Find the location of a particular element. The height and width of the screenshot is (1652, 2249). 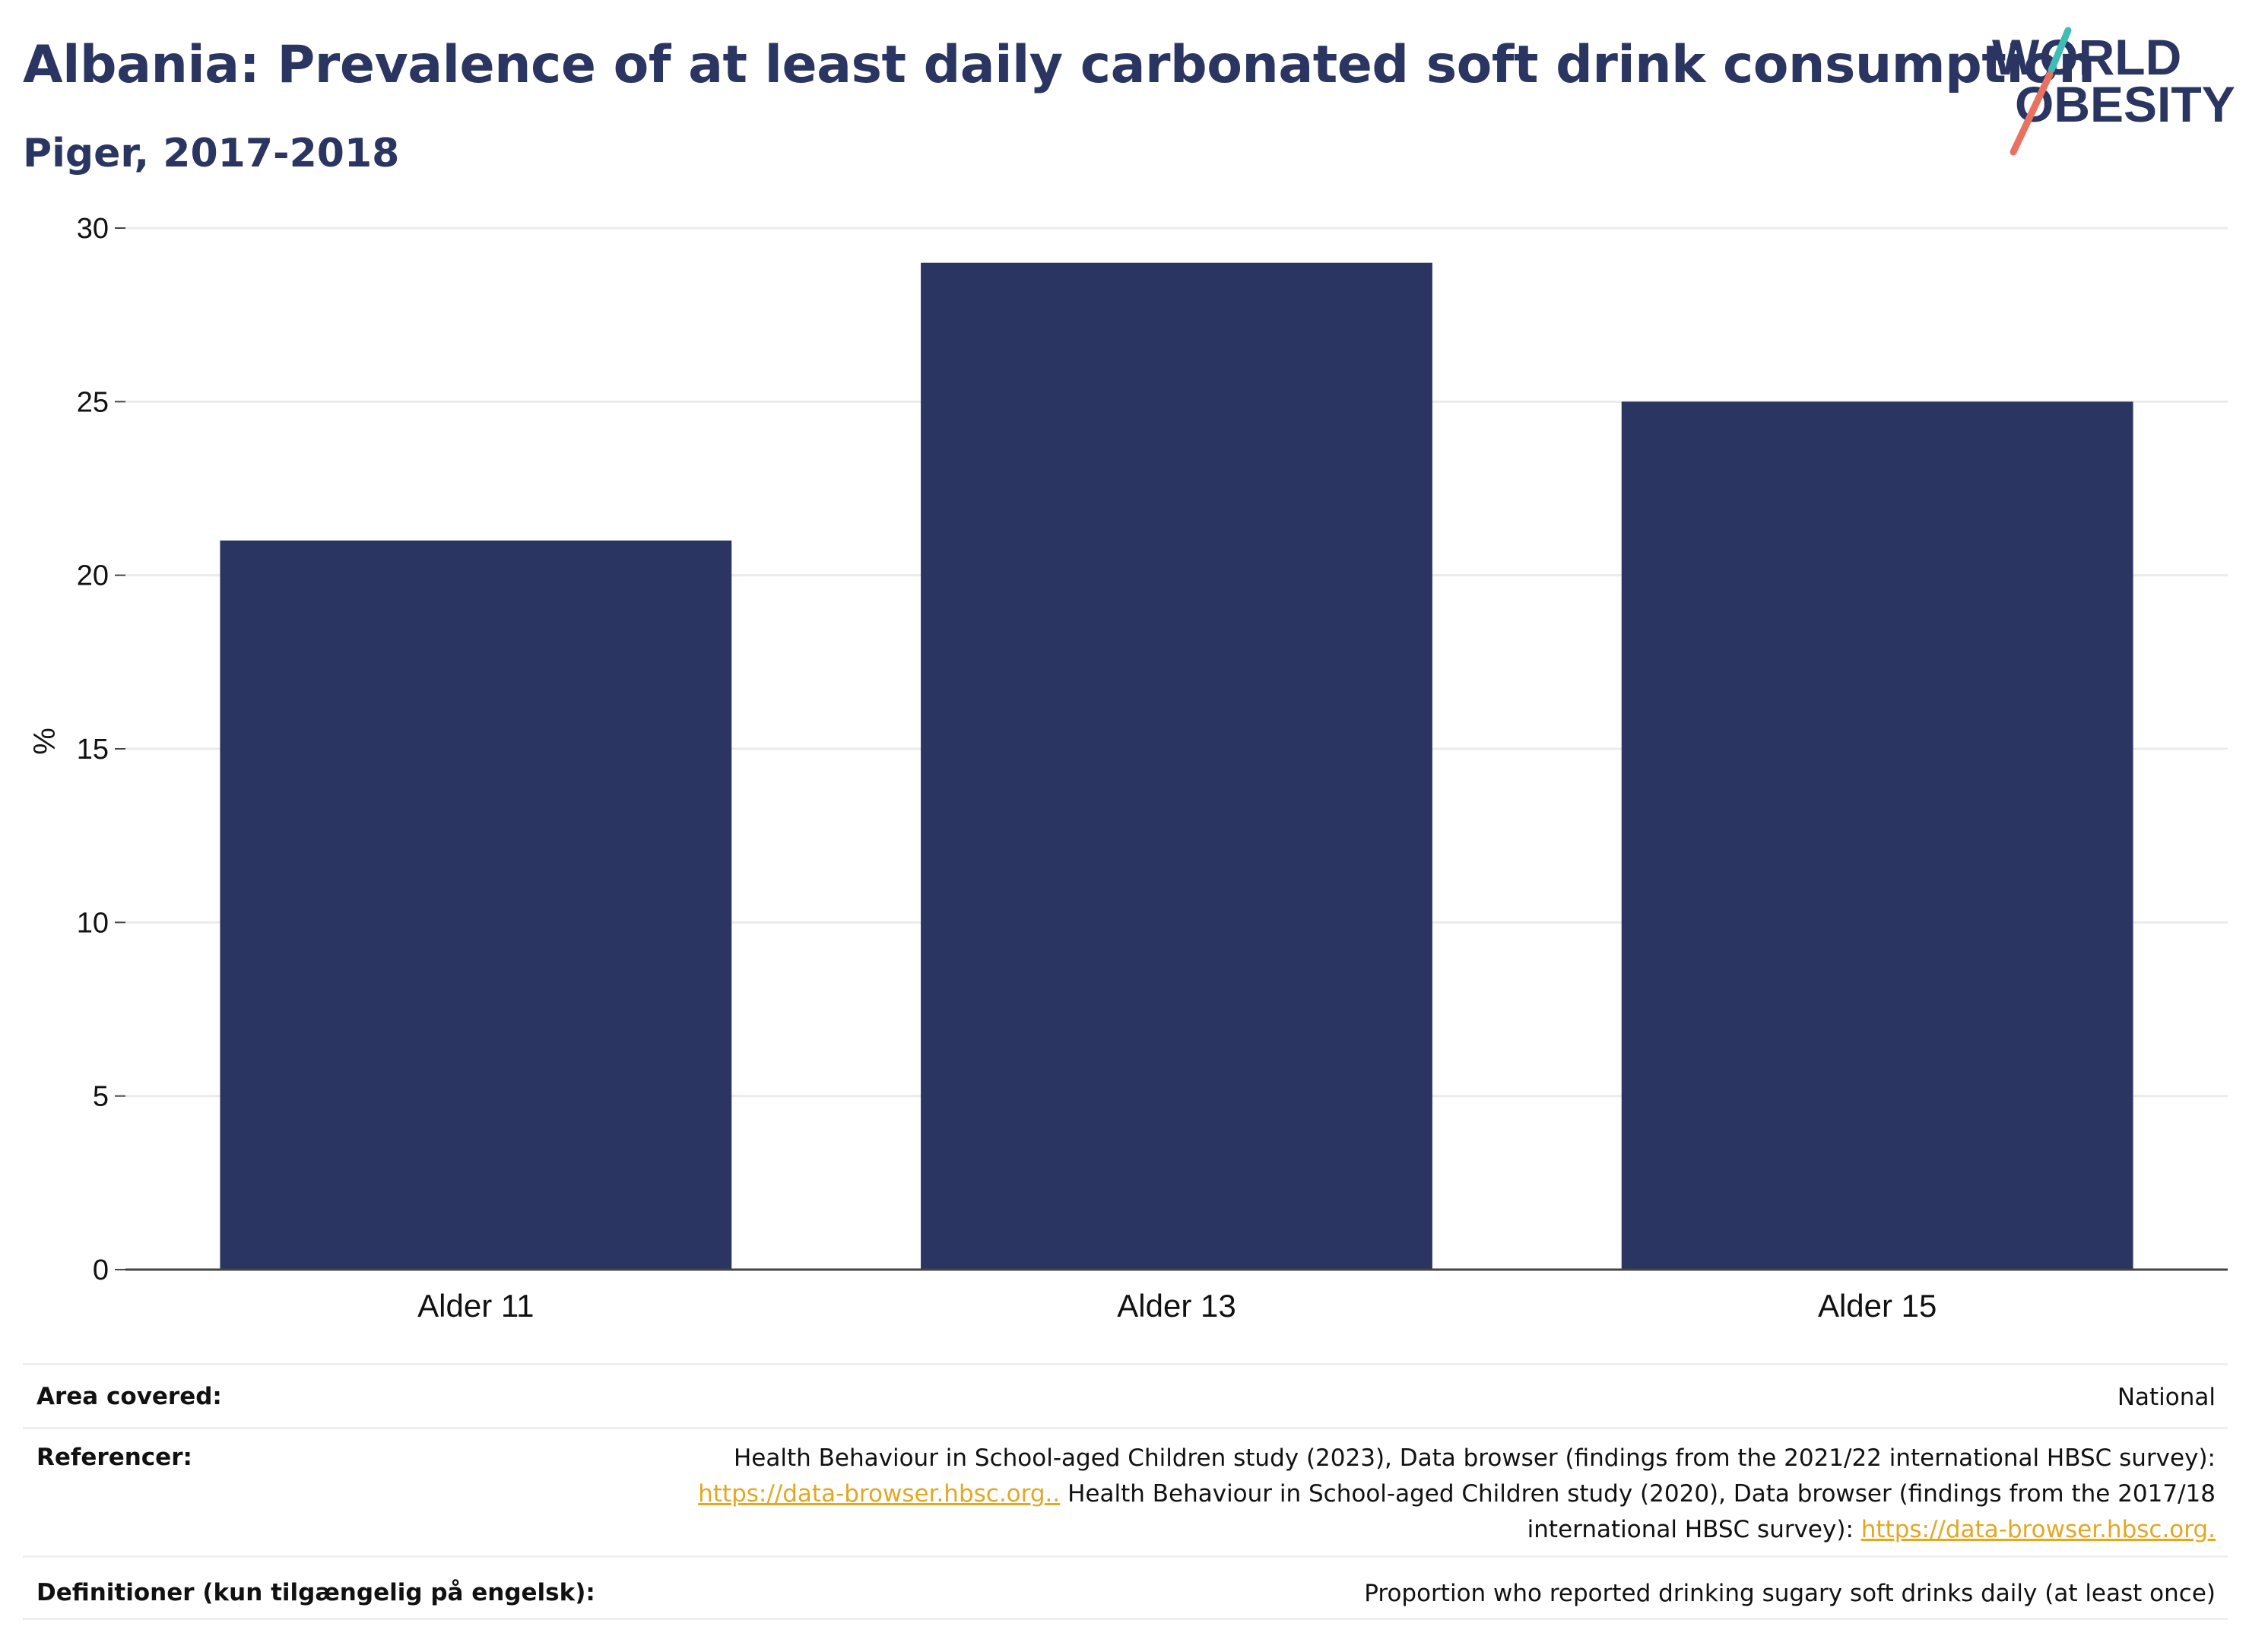

world-obesity-logo: WORLD OBESITY is located at coordinates (2113, 91).